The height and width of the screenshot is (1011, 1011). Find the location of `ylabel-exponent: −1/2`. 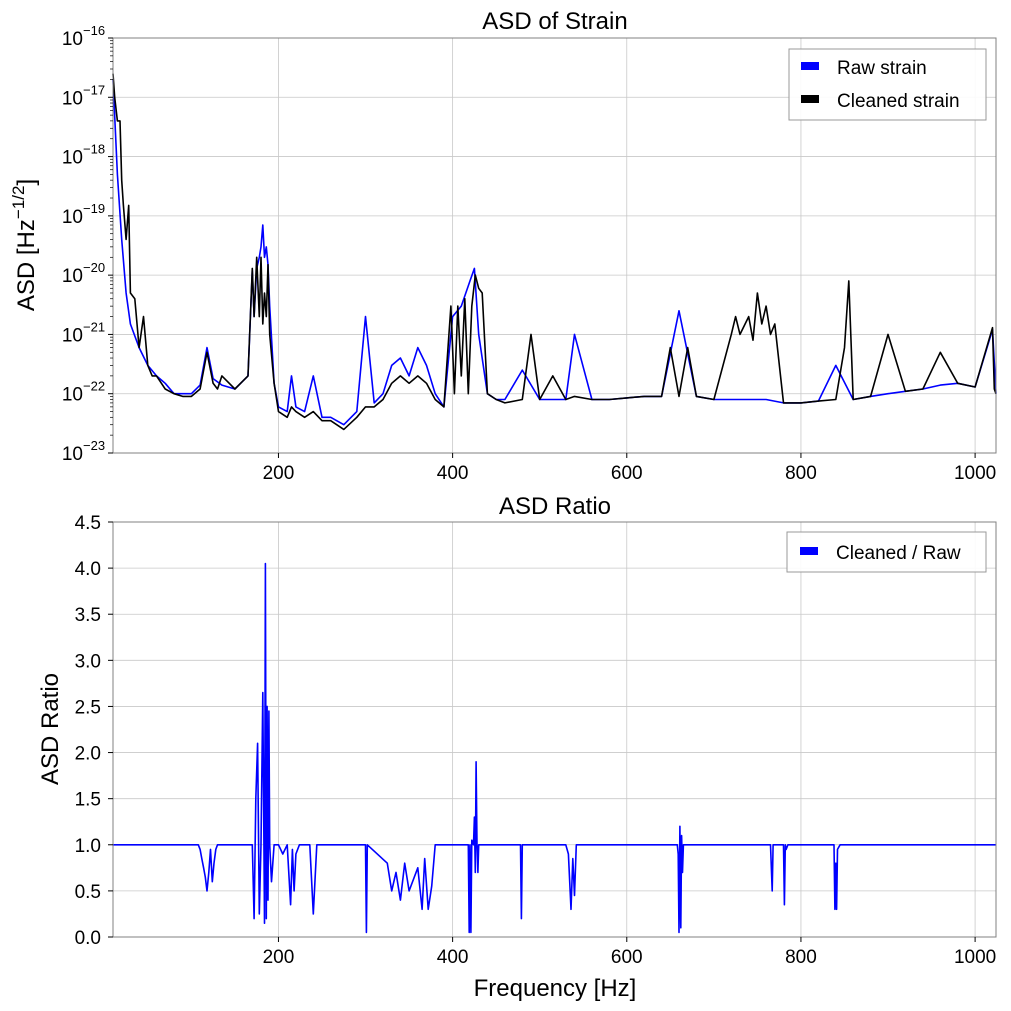

ylabel-exponent: −1/2 is located at coordinates (18, 203).